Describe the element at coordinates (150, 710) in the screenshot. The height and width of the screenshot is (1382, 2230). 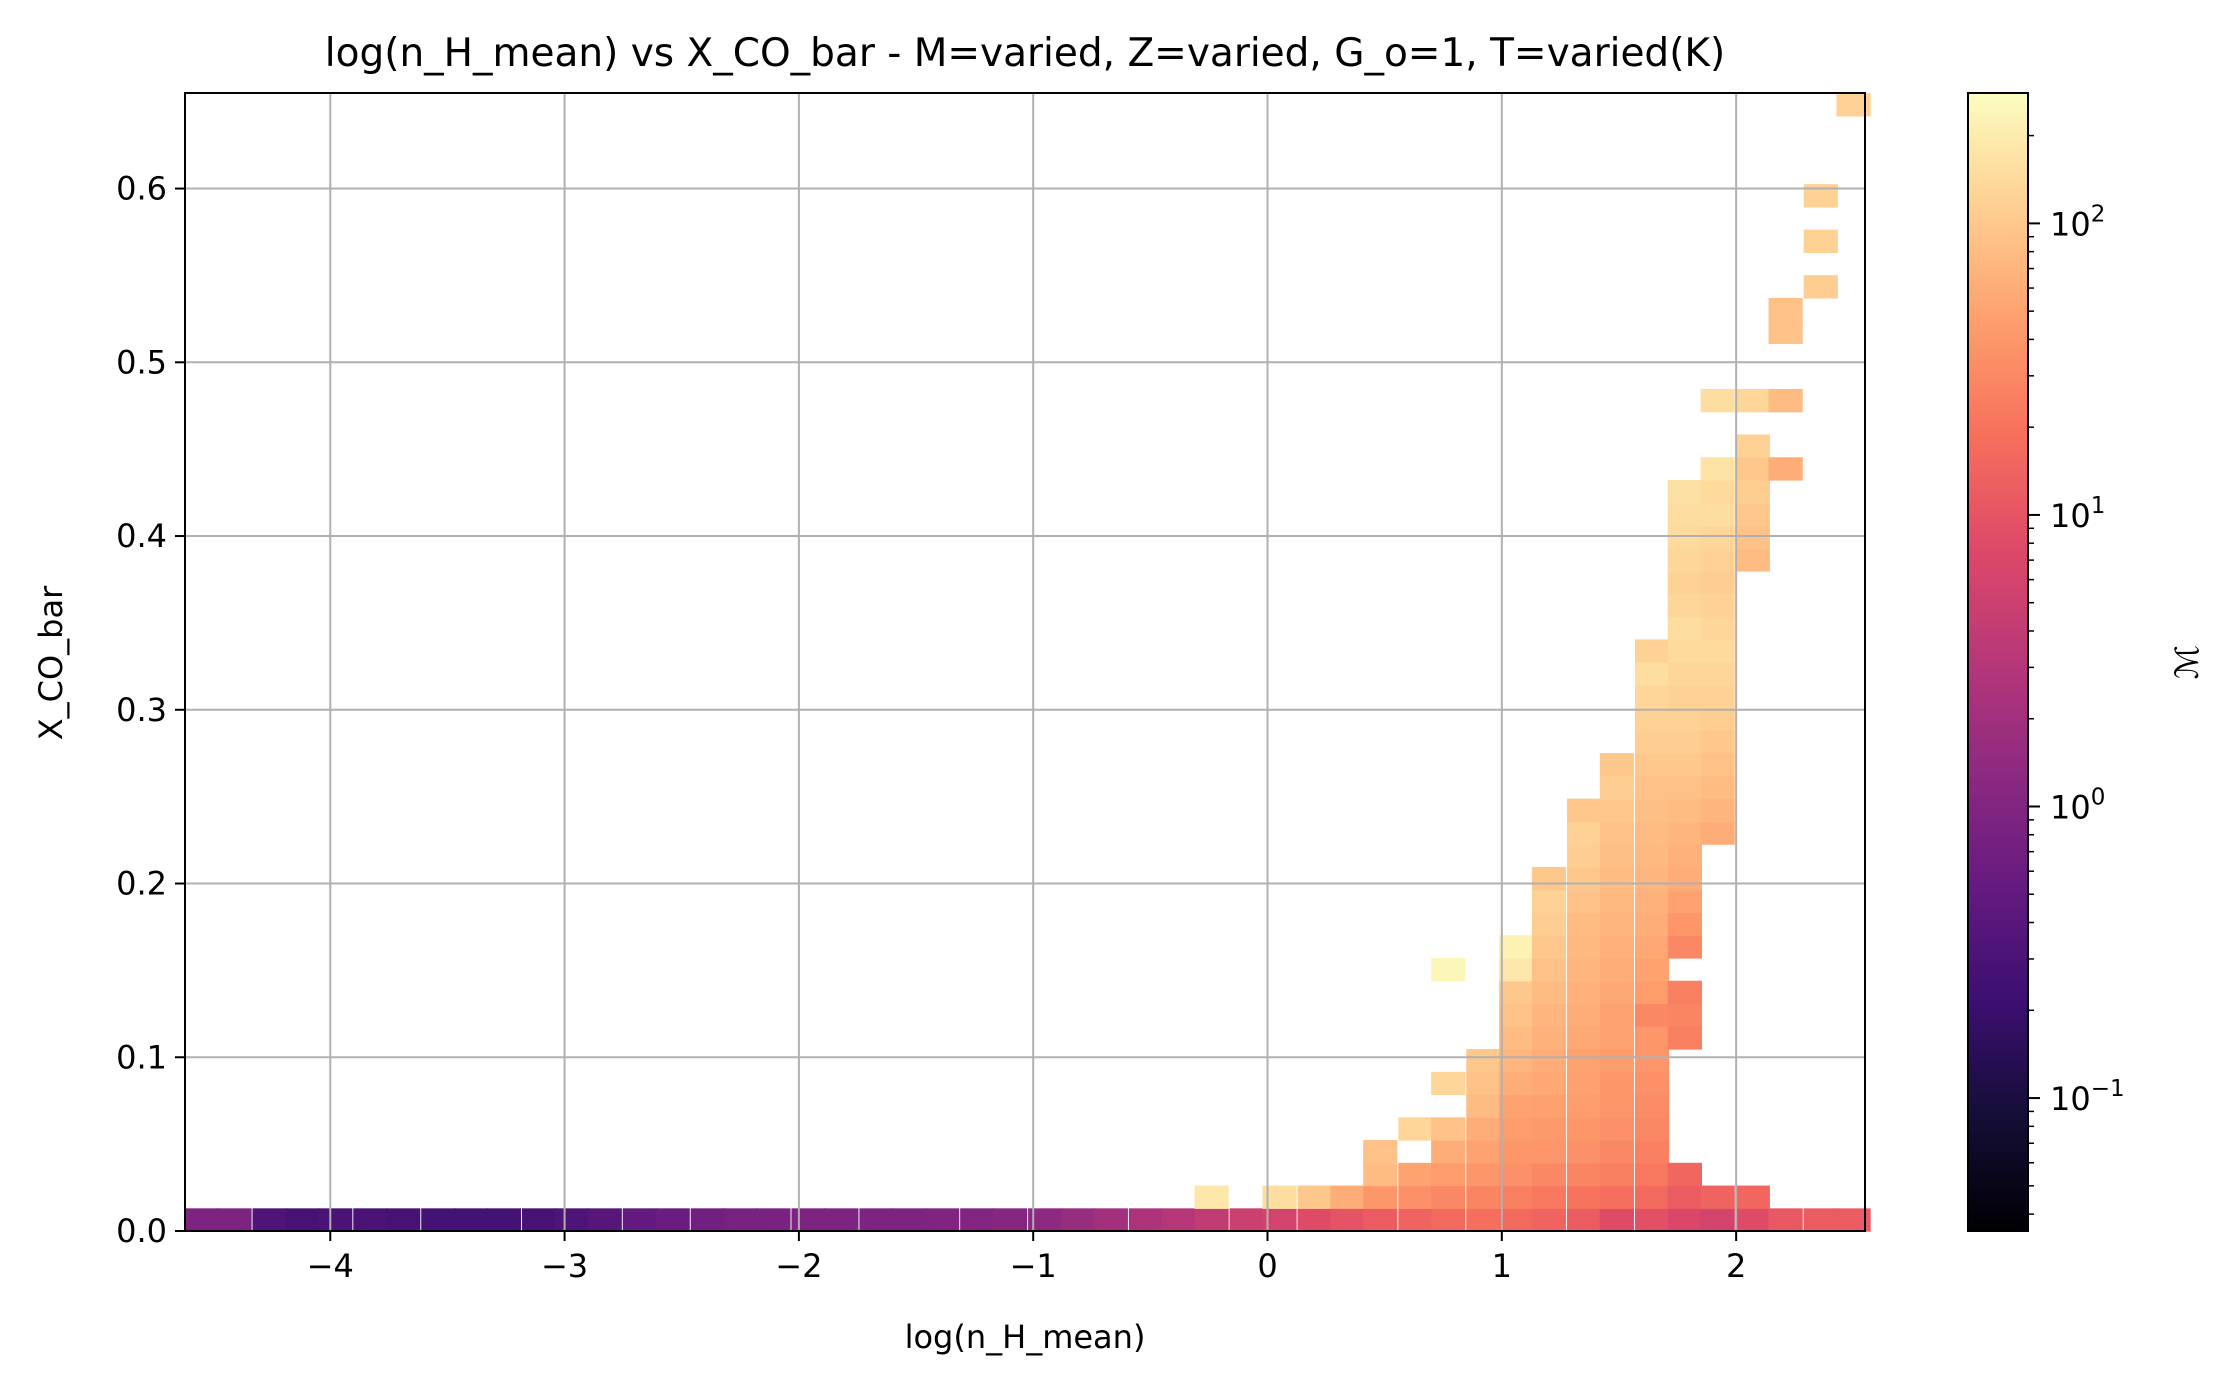
I see `y-axis-ticks: 0.0 0.1 0.2 0.3 0.4 0.5 0.6` at that location.